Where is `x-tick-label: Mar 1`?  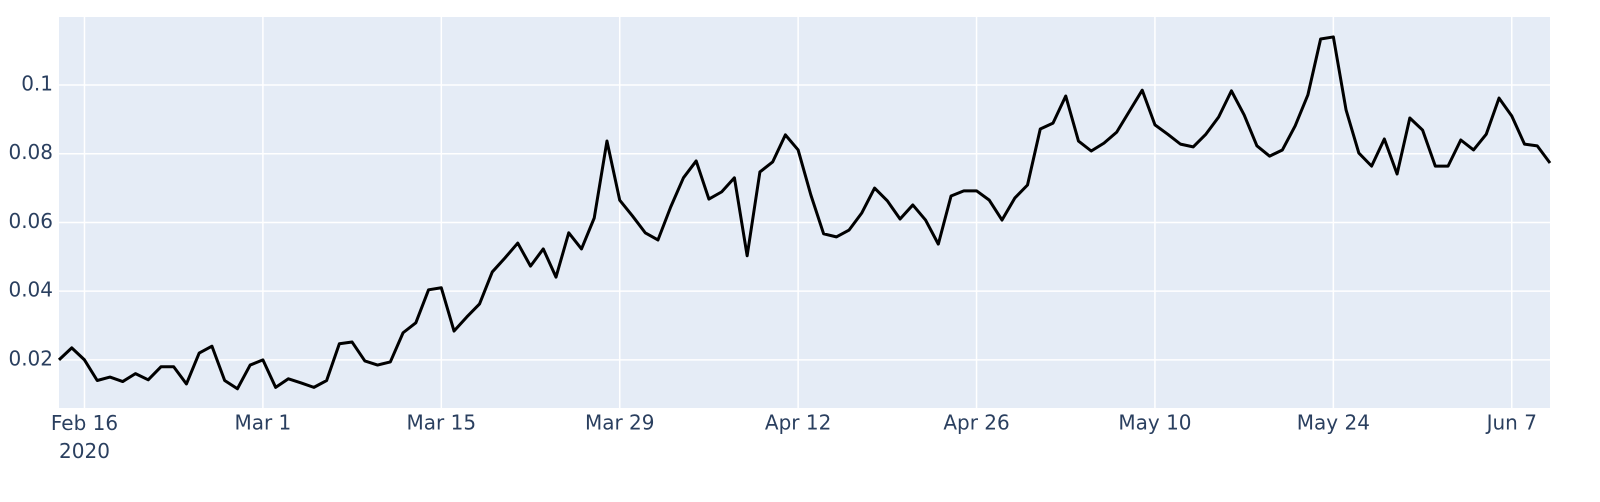
x-tick-label: Mar 1 is located at coordinates (262, 423).